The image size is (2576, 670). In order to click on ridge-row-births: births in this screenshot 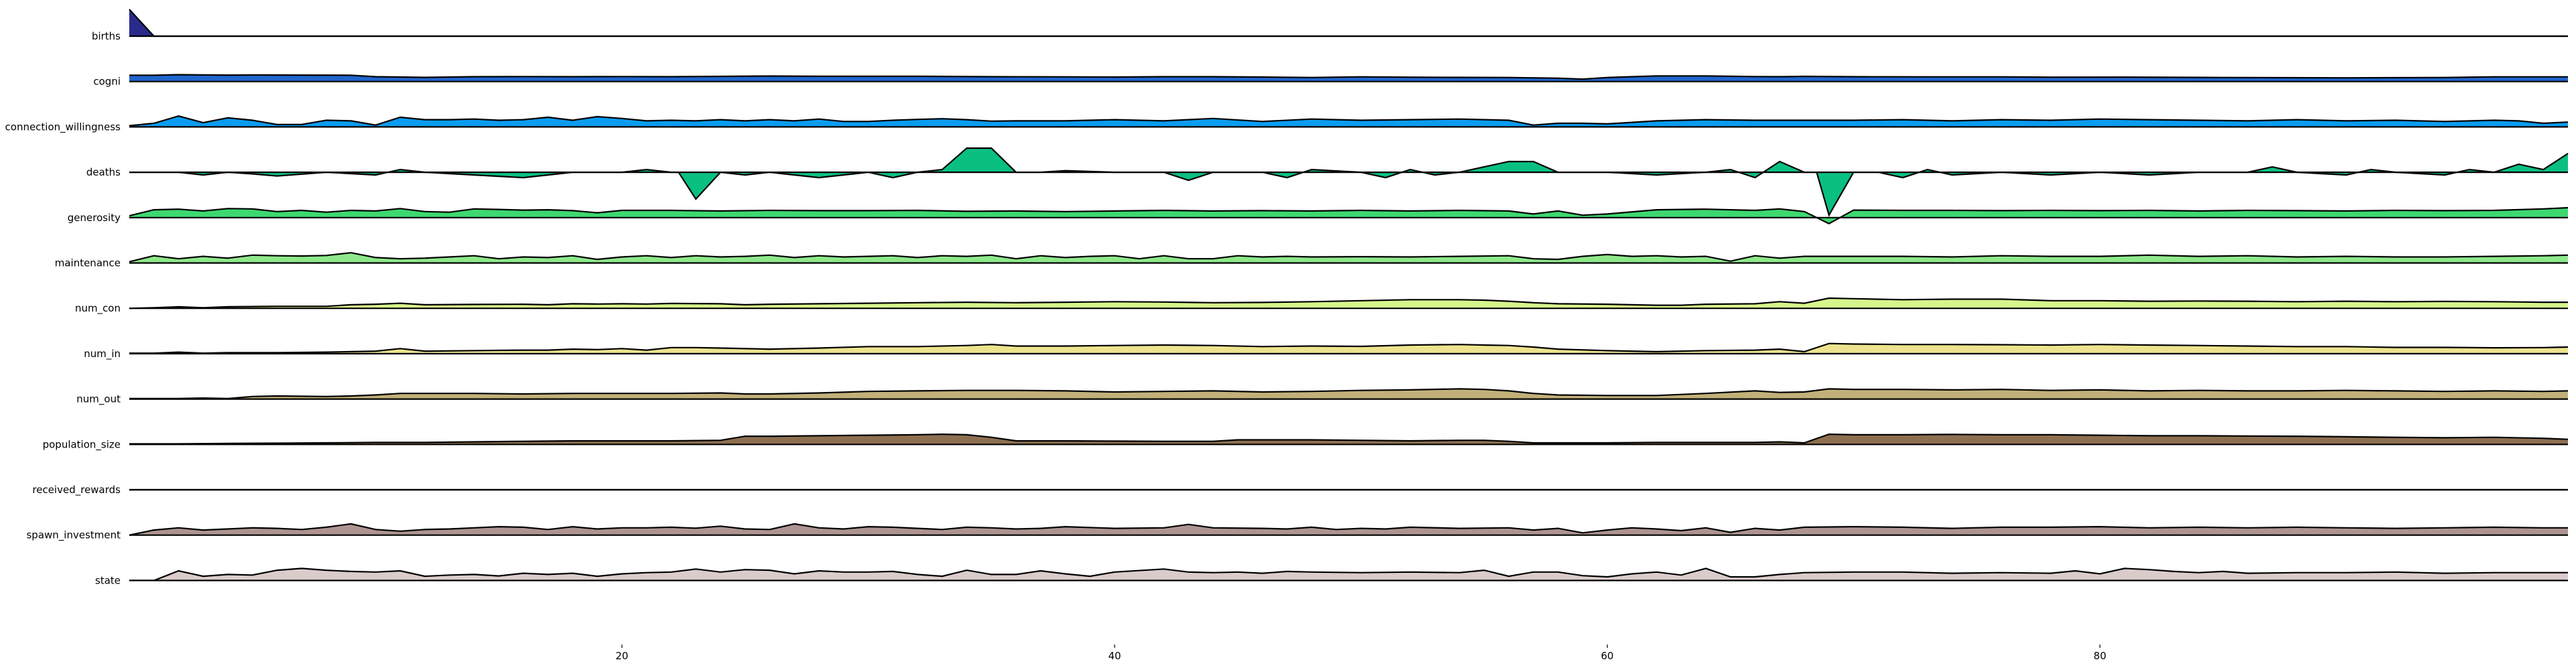, I will do `click(1330, 26)`.